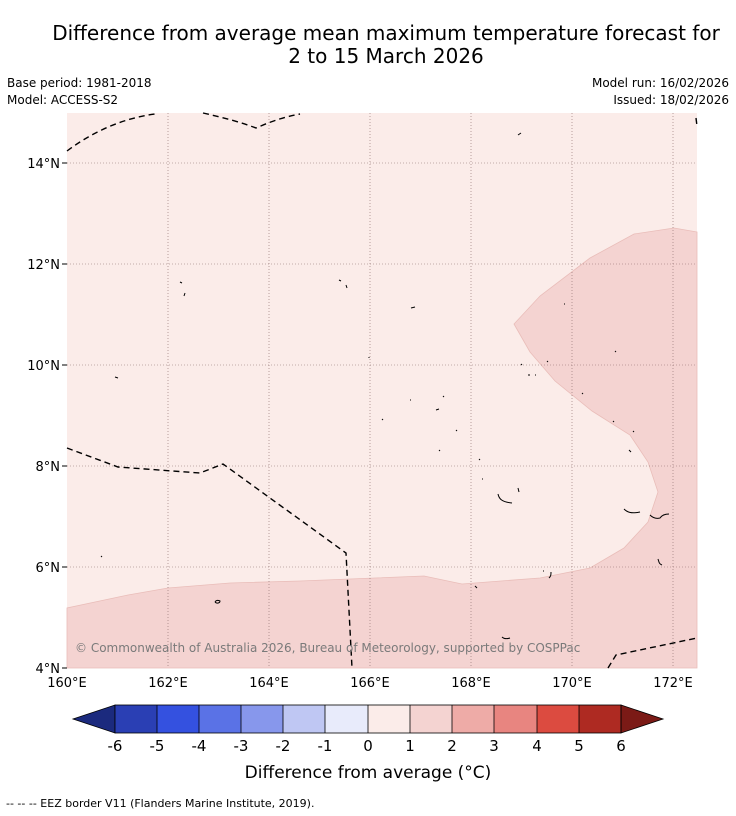 The height and width of the screenshot is (816, 736). Describe the element at coordinates (157, 746) in the screenshot. I see `colorbar-tick: -5` at that location.